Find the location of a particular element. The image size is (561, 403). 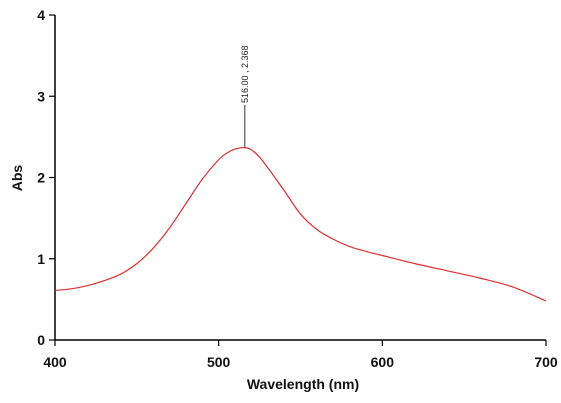

x-tick-label-2: 600 is located at coordinates (383, 362).